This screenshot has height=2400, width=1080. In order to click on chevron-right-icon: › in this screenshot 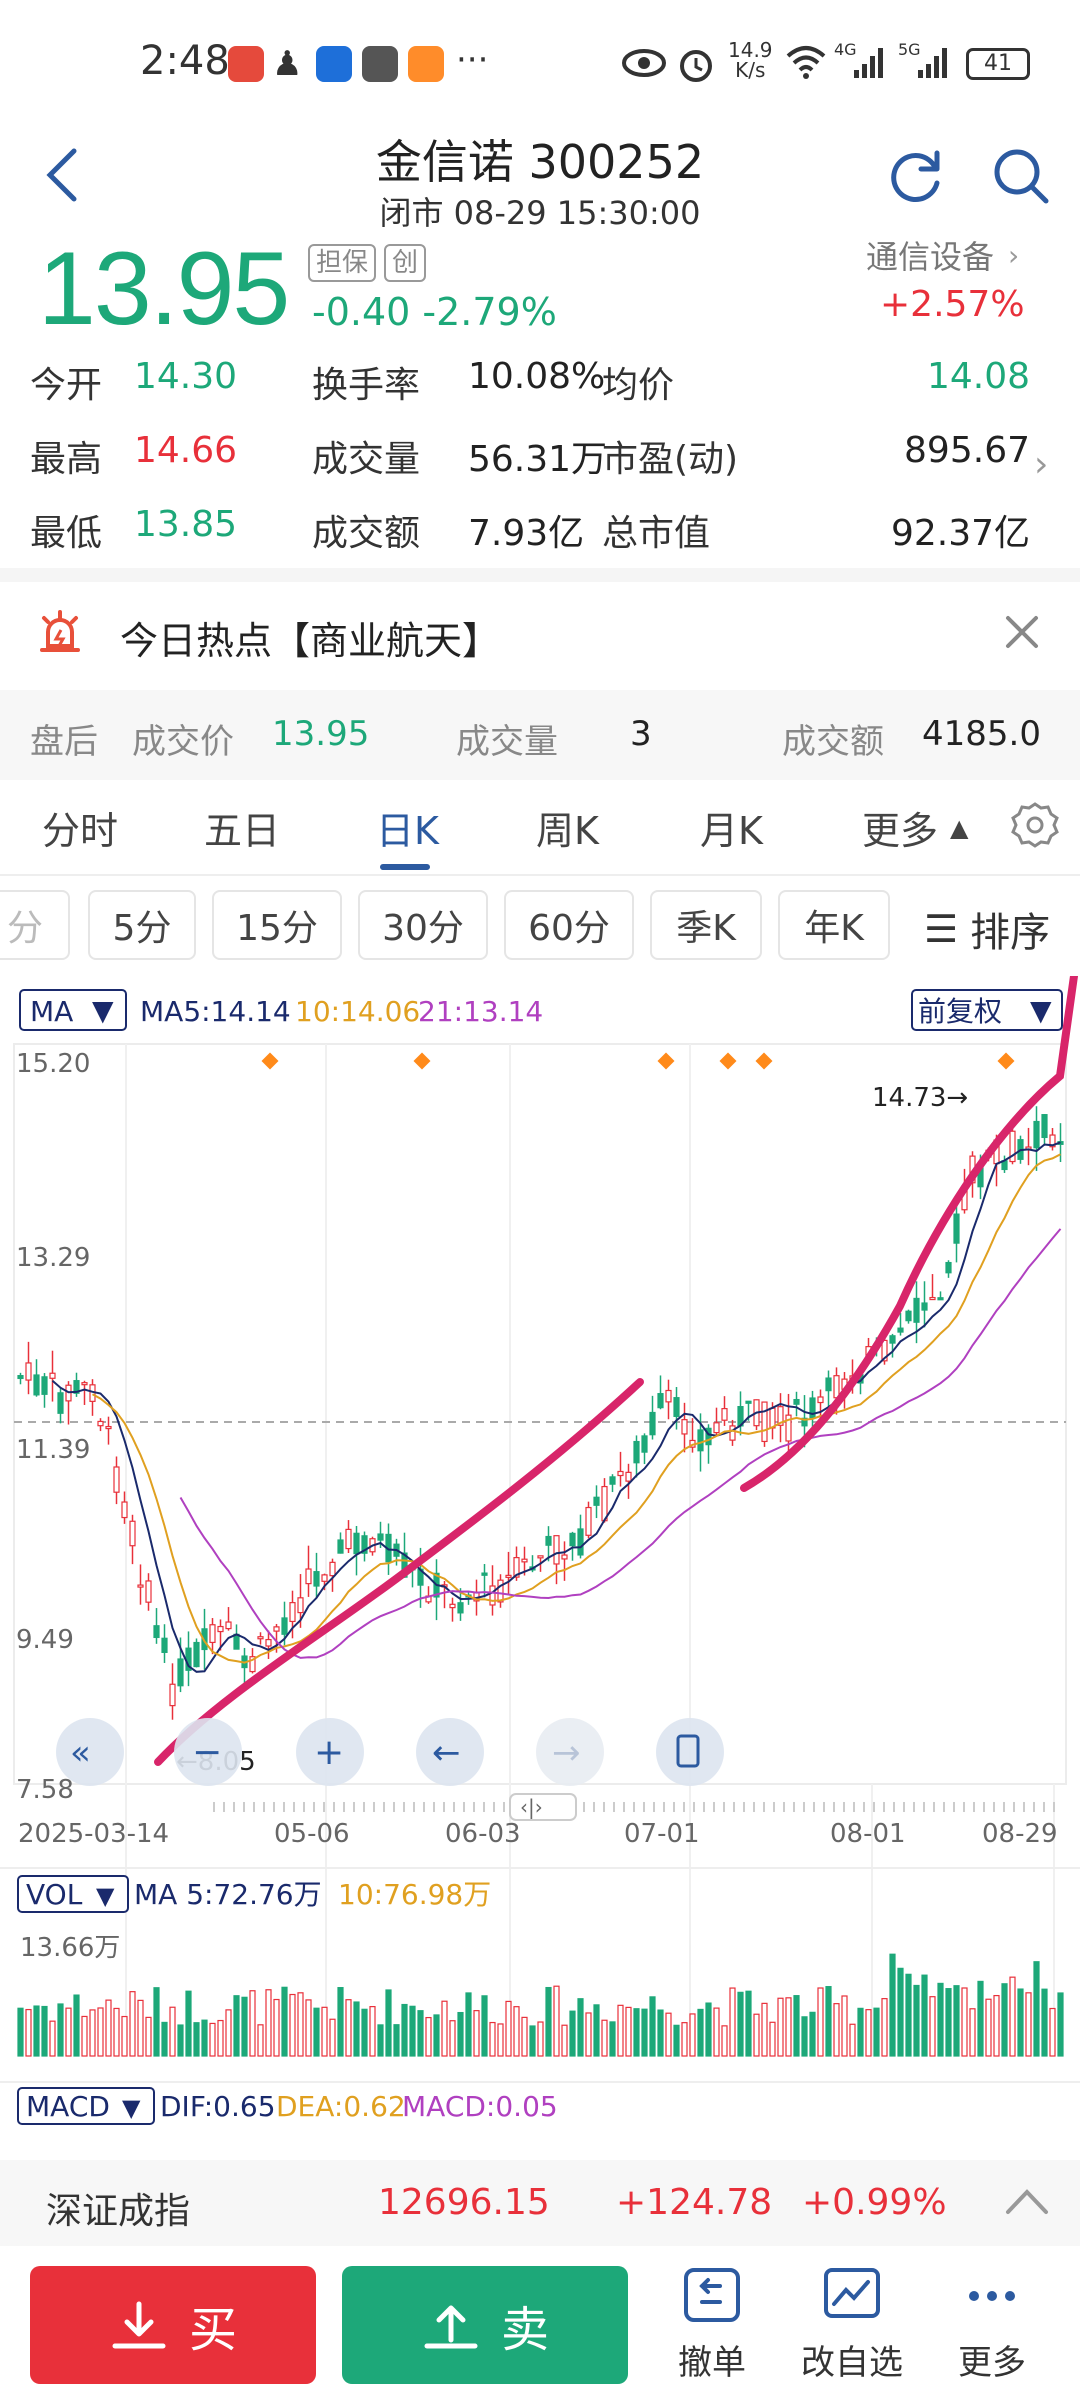, I will do `click(1041, 464)`.